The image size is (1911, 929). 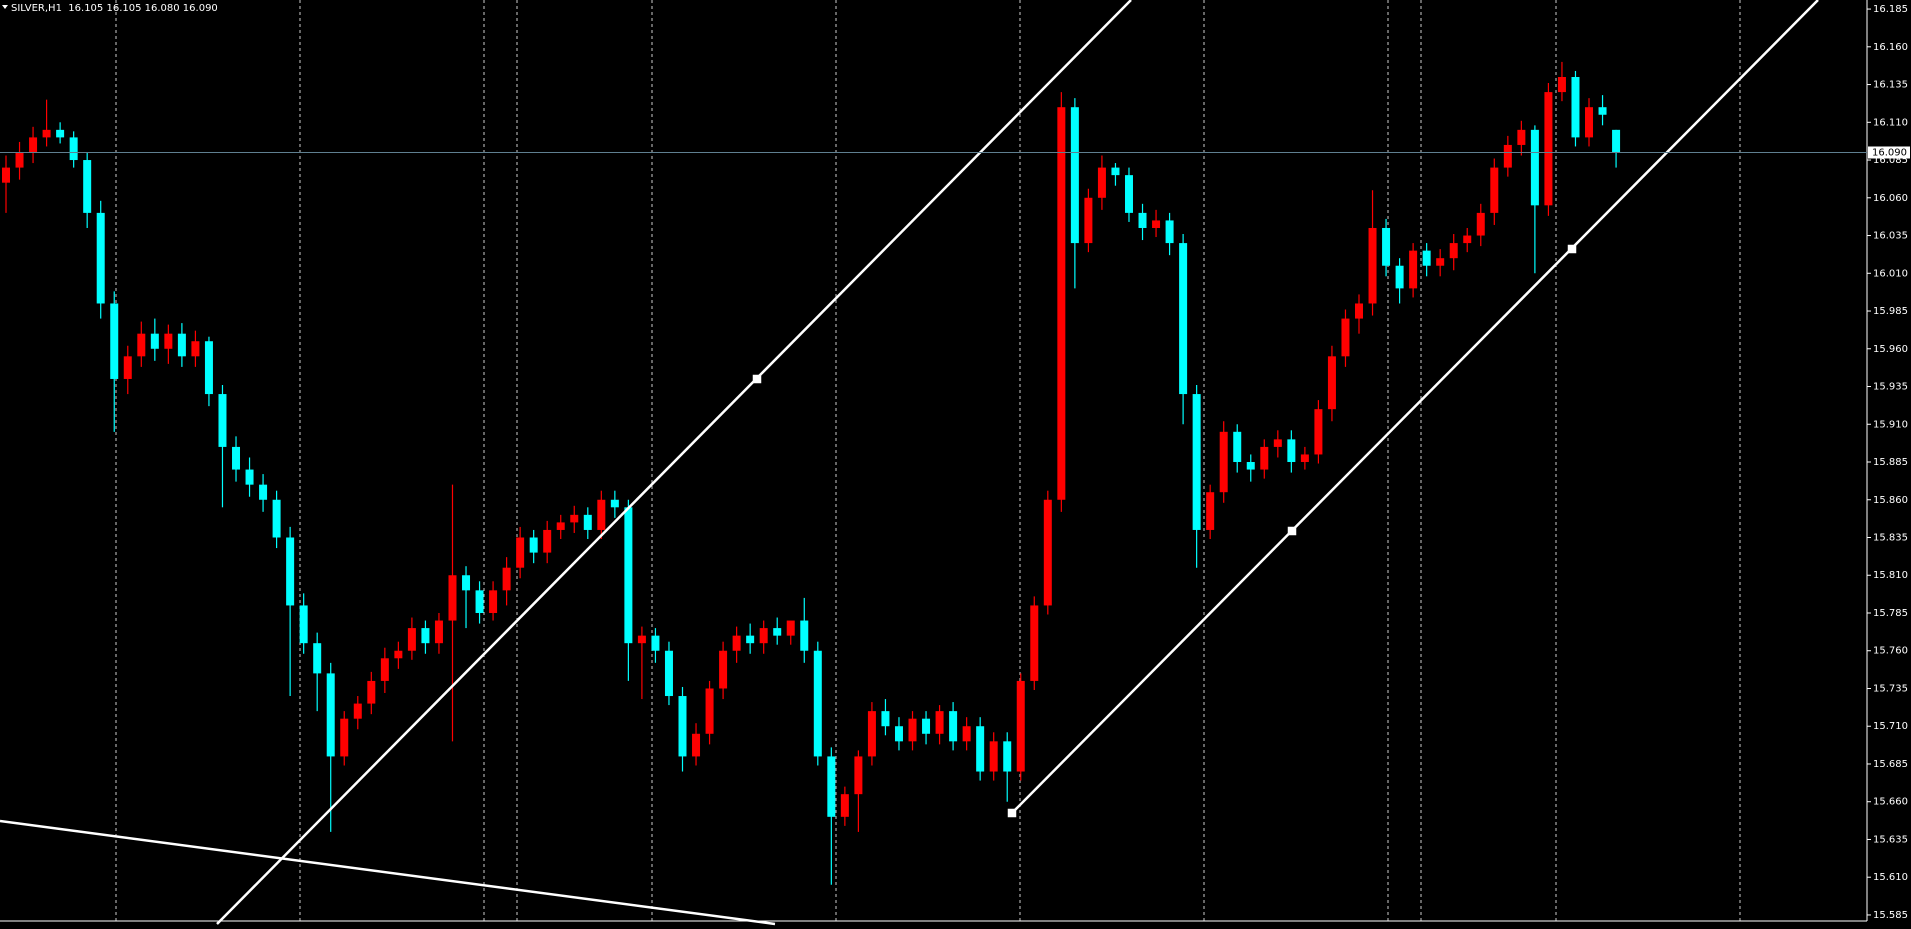 I want to click on y-tick-label: 15.660, so click(x=1890, y=802).